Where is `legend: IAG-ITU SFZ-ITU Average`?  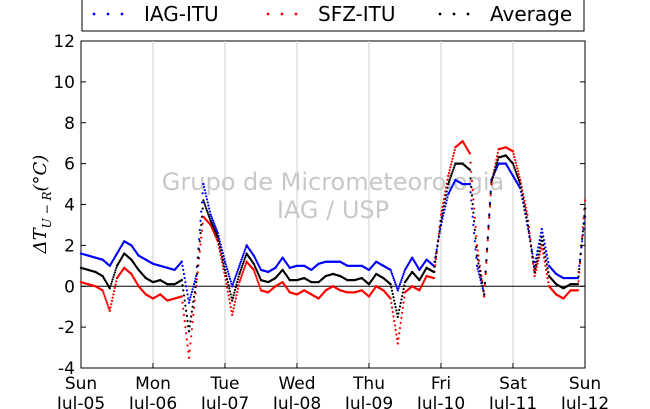 legend: IAG-ITU SFZ-ITU Average is located at coordinates (333, 16).